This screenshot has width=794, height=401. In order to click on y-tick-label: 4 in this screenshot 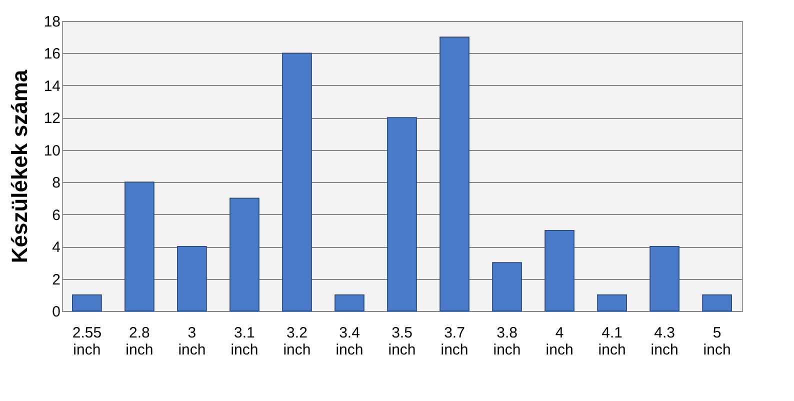, I will do `click(56, 247)`.